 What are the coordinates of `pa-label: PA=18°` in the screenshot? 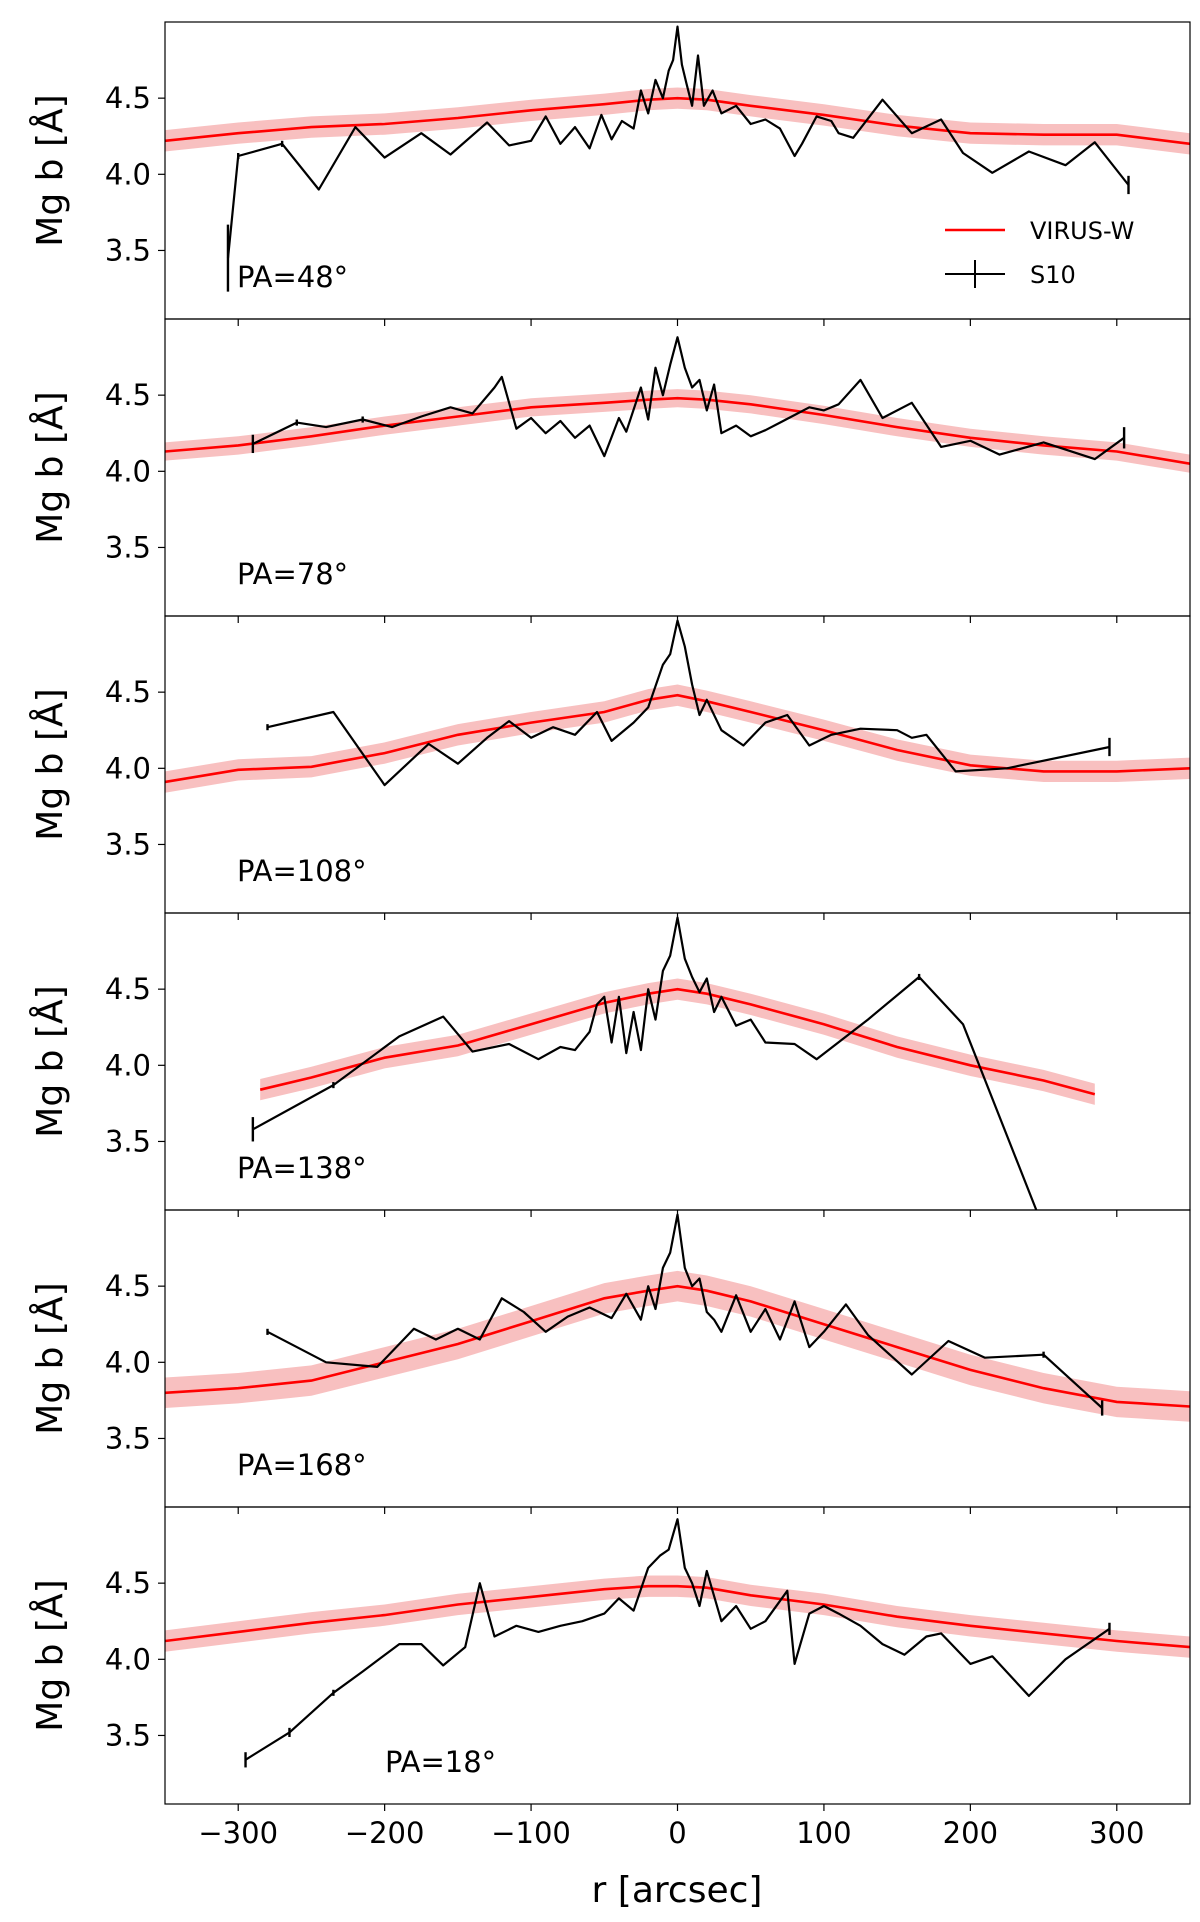 It's located at (440, 1762).